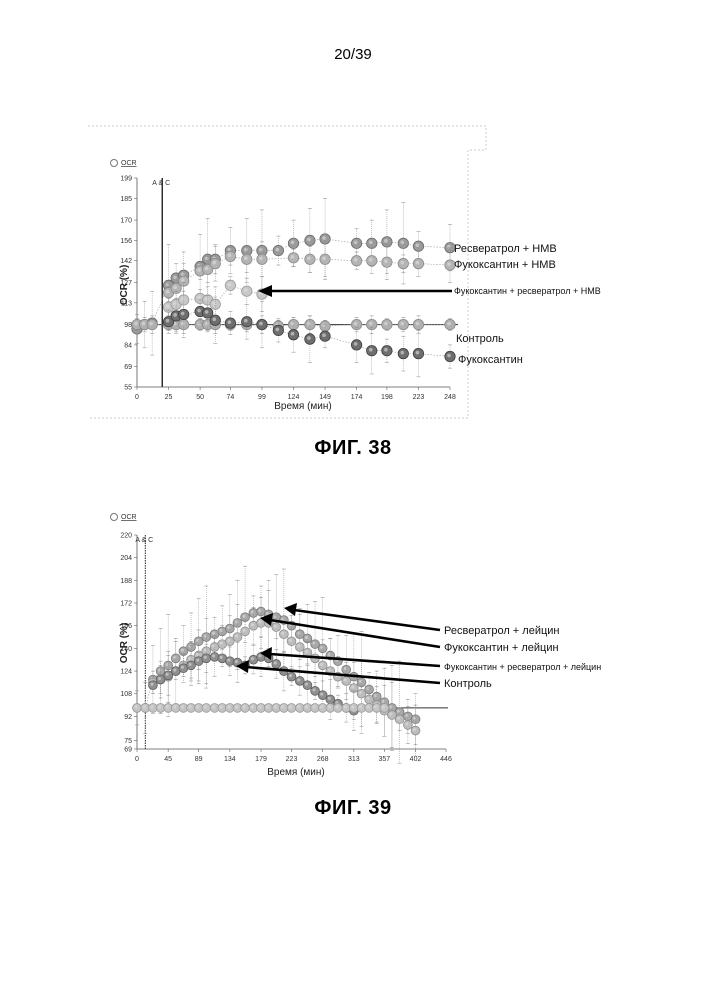 Image resolution: width=706 pixels, height=999 pixels. I want to click on fig39-annot-fuco-resv-leu: Фукоксантин + ресвератрол + лейцин, so click(522, 667).